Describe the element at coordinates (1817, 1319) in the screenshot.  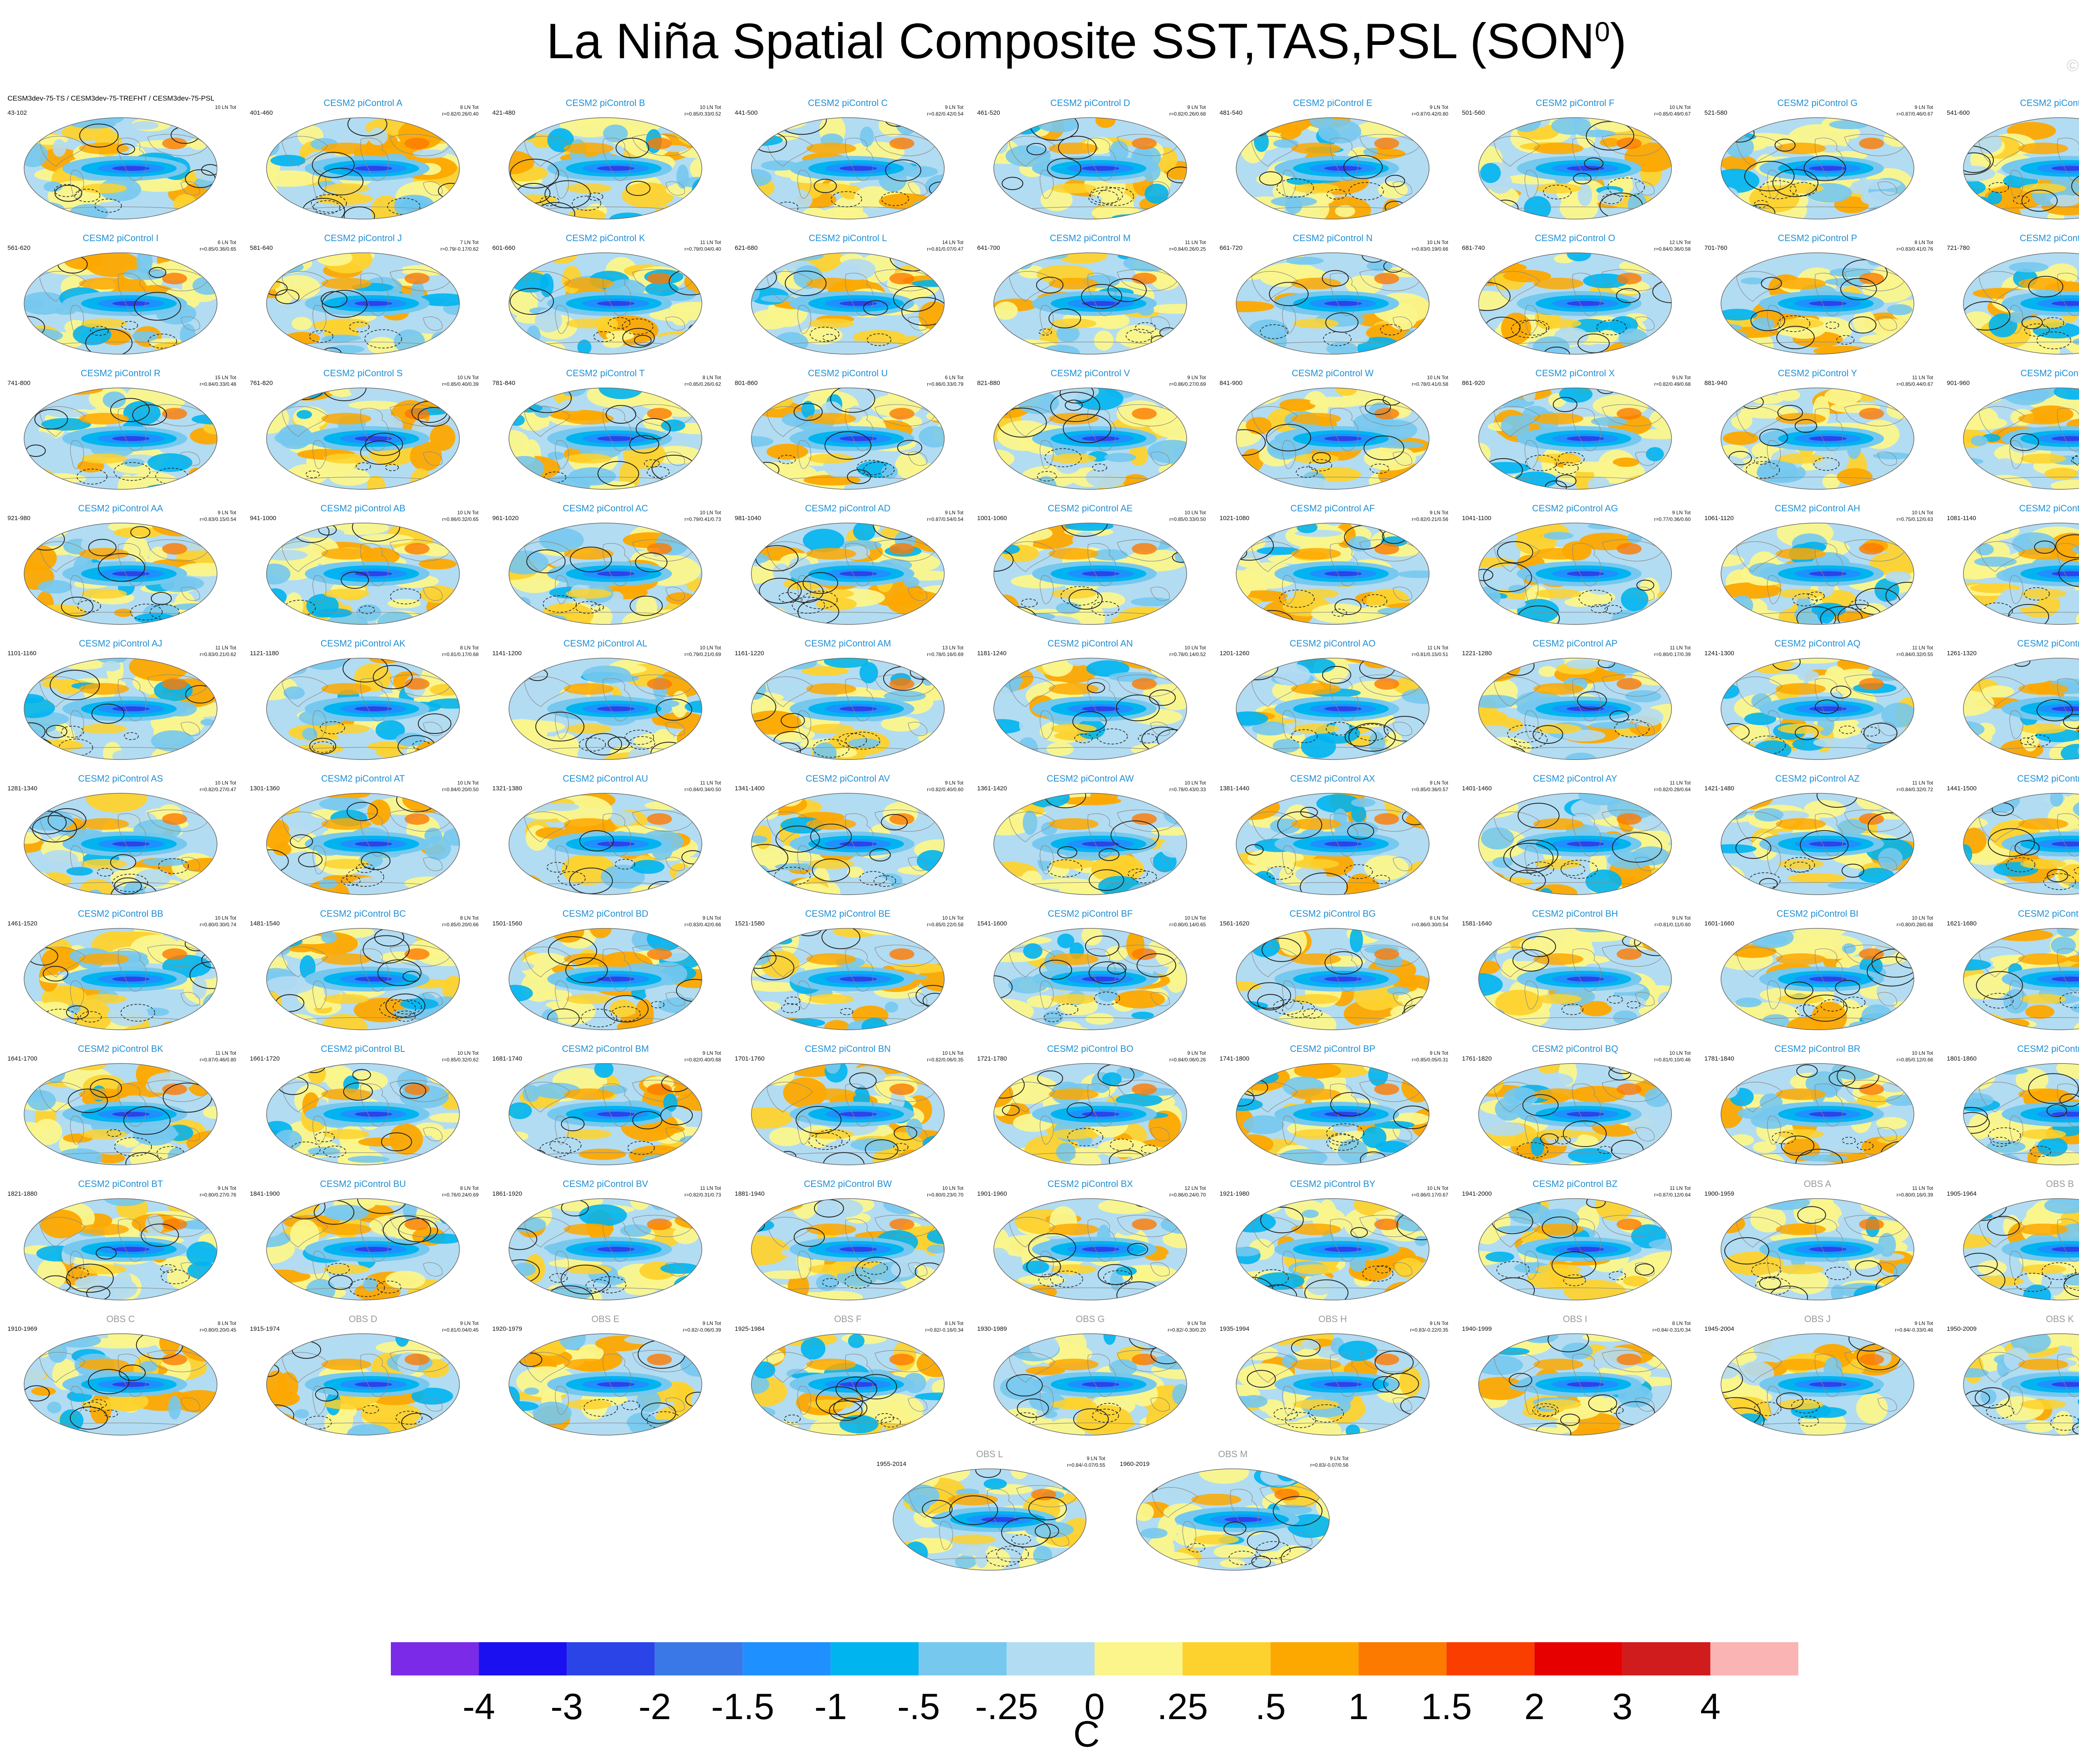
I see `panel-title: OBS J` at that location.